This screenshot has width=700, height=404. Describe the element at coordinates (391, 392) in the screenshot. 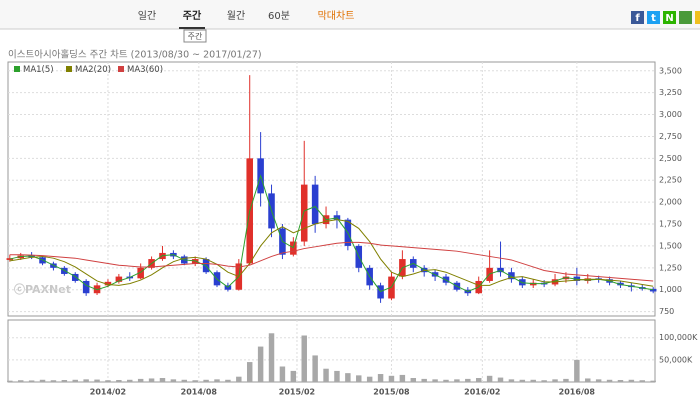

I see `x-tick-label: 2015/08` at that location.